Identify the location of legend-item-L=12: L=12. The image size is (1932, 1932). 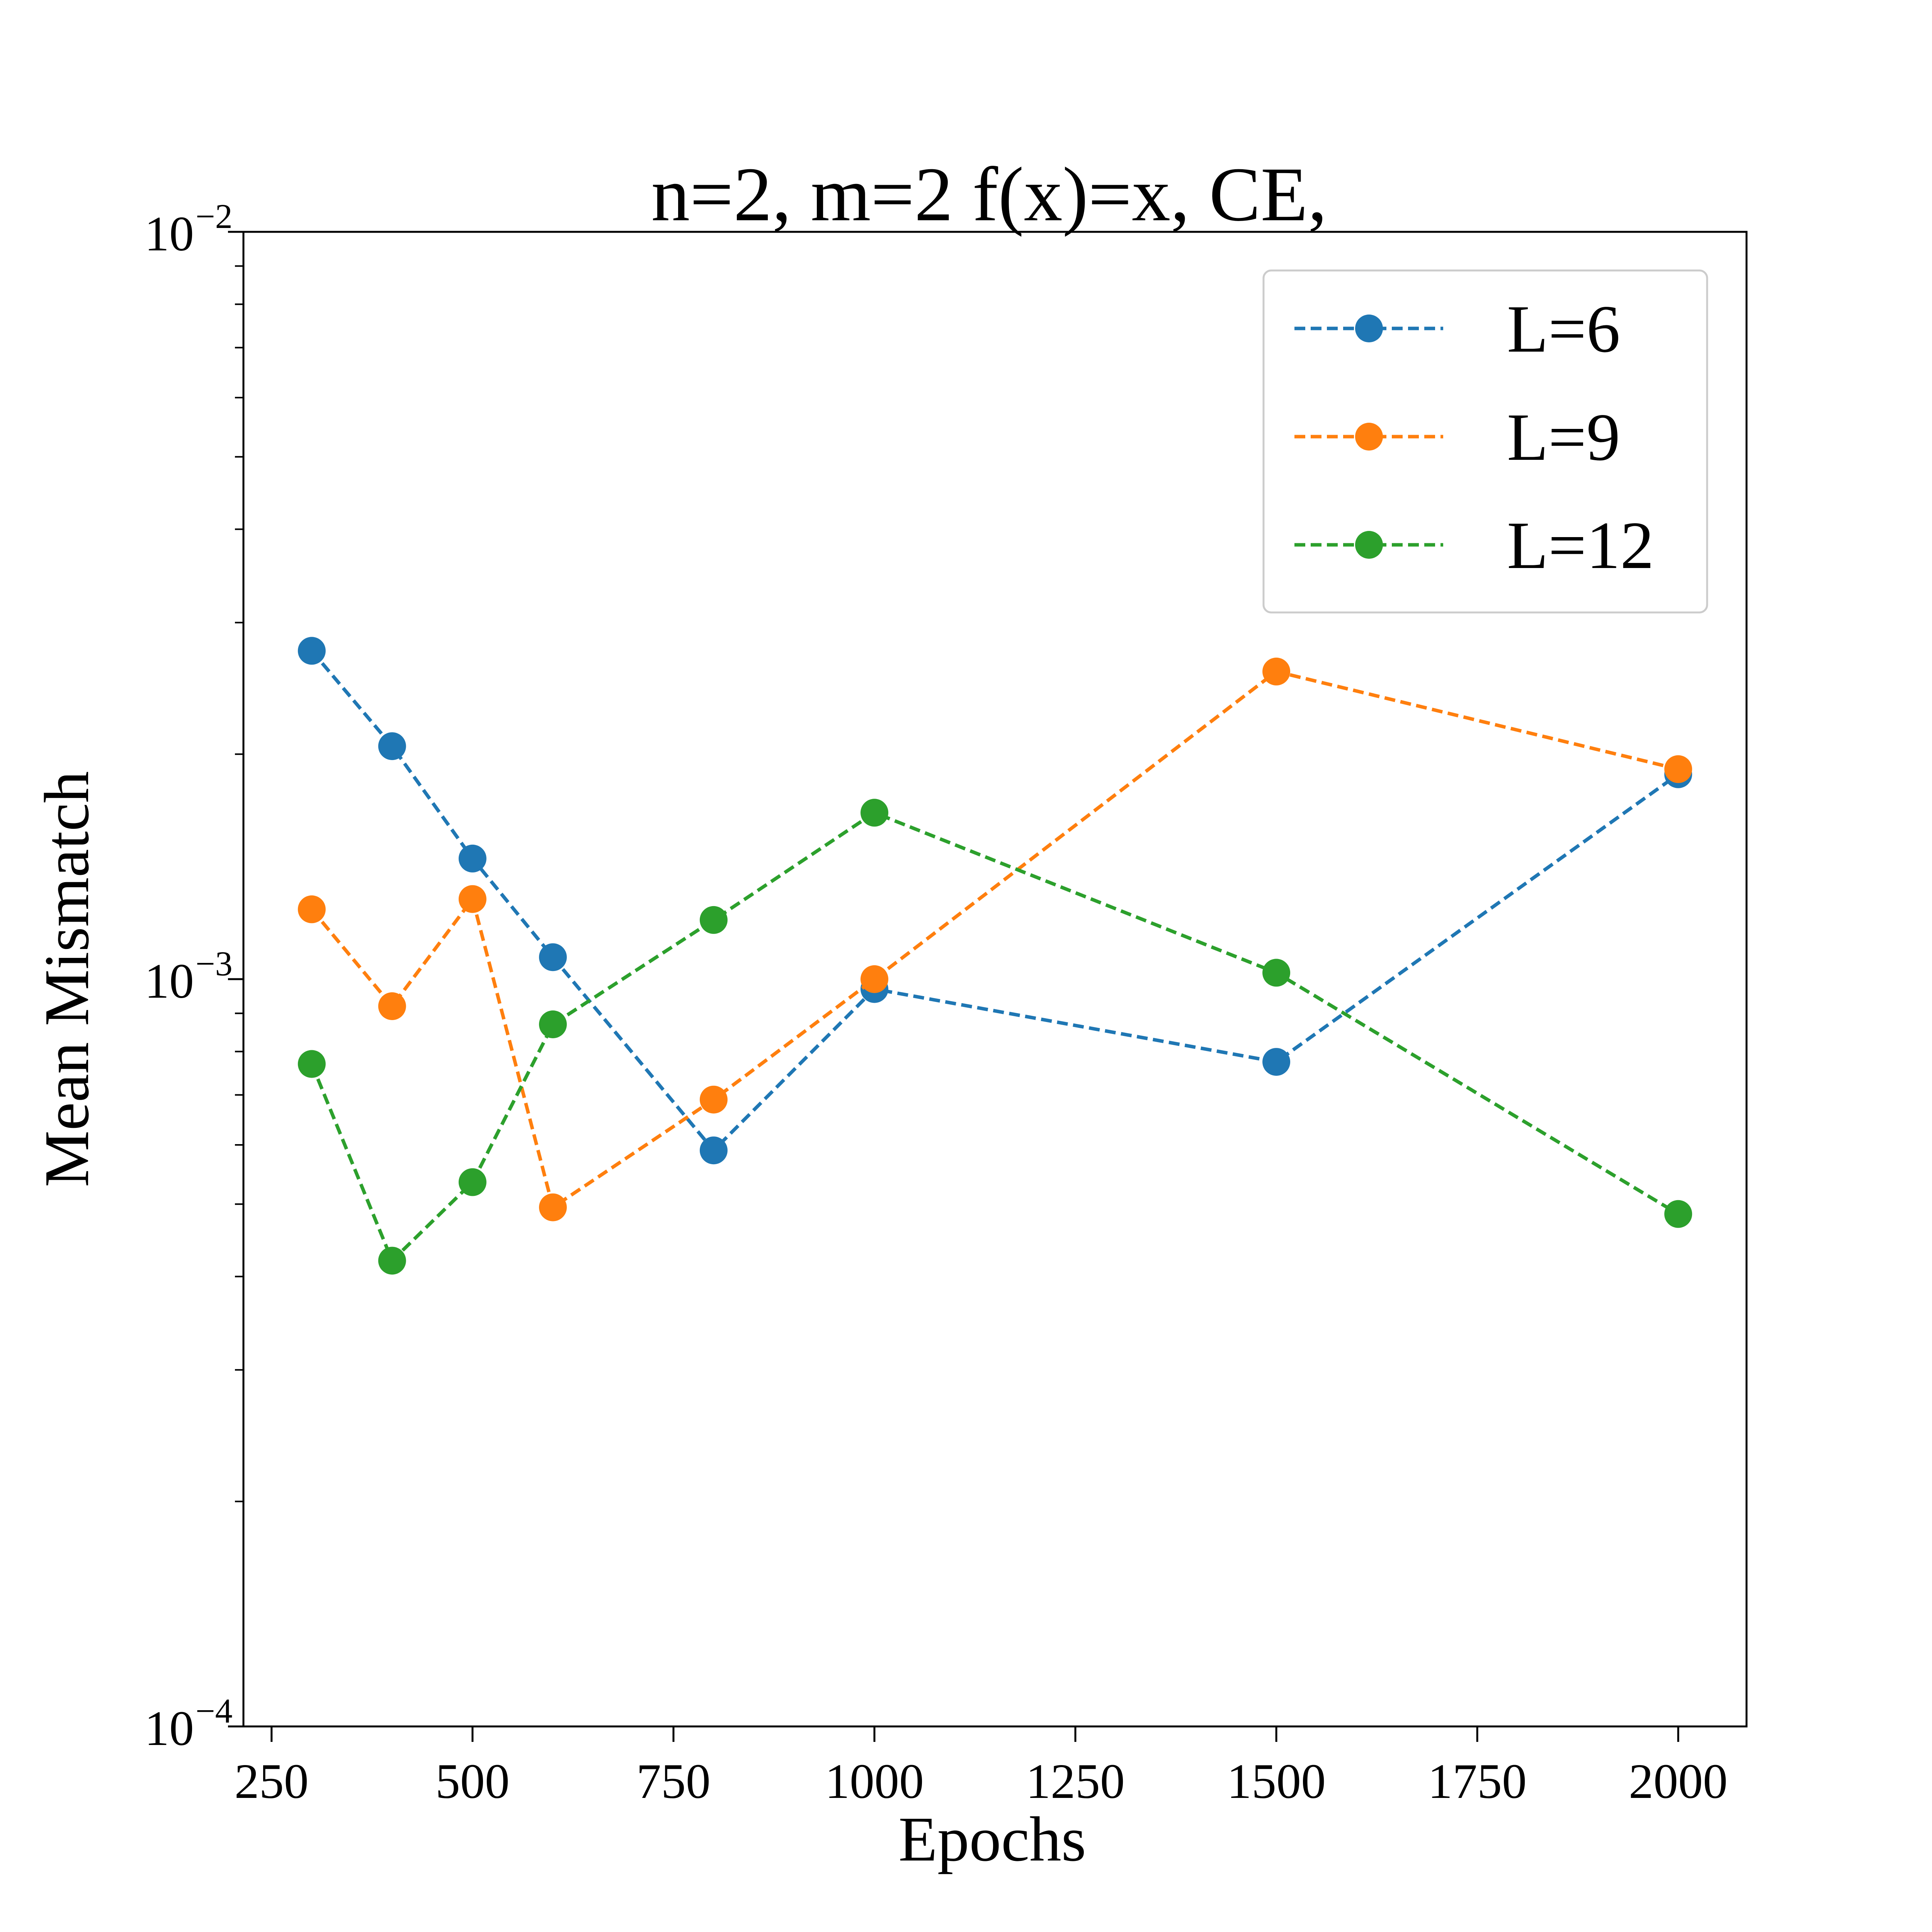
(1474, 546).